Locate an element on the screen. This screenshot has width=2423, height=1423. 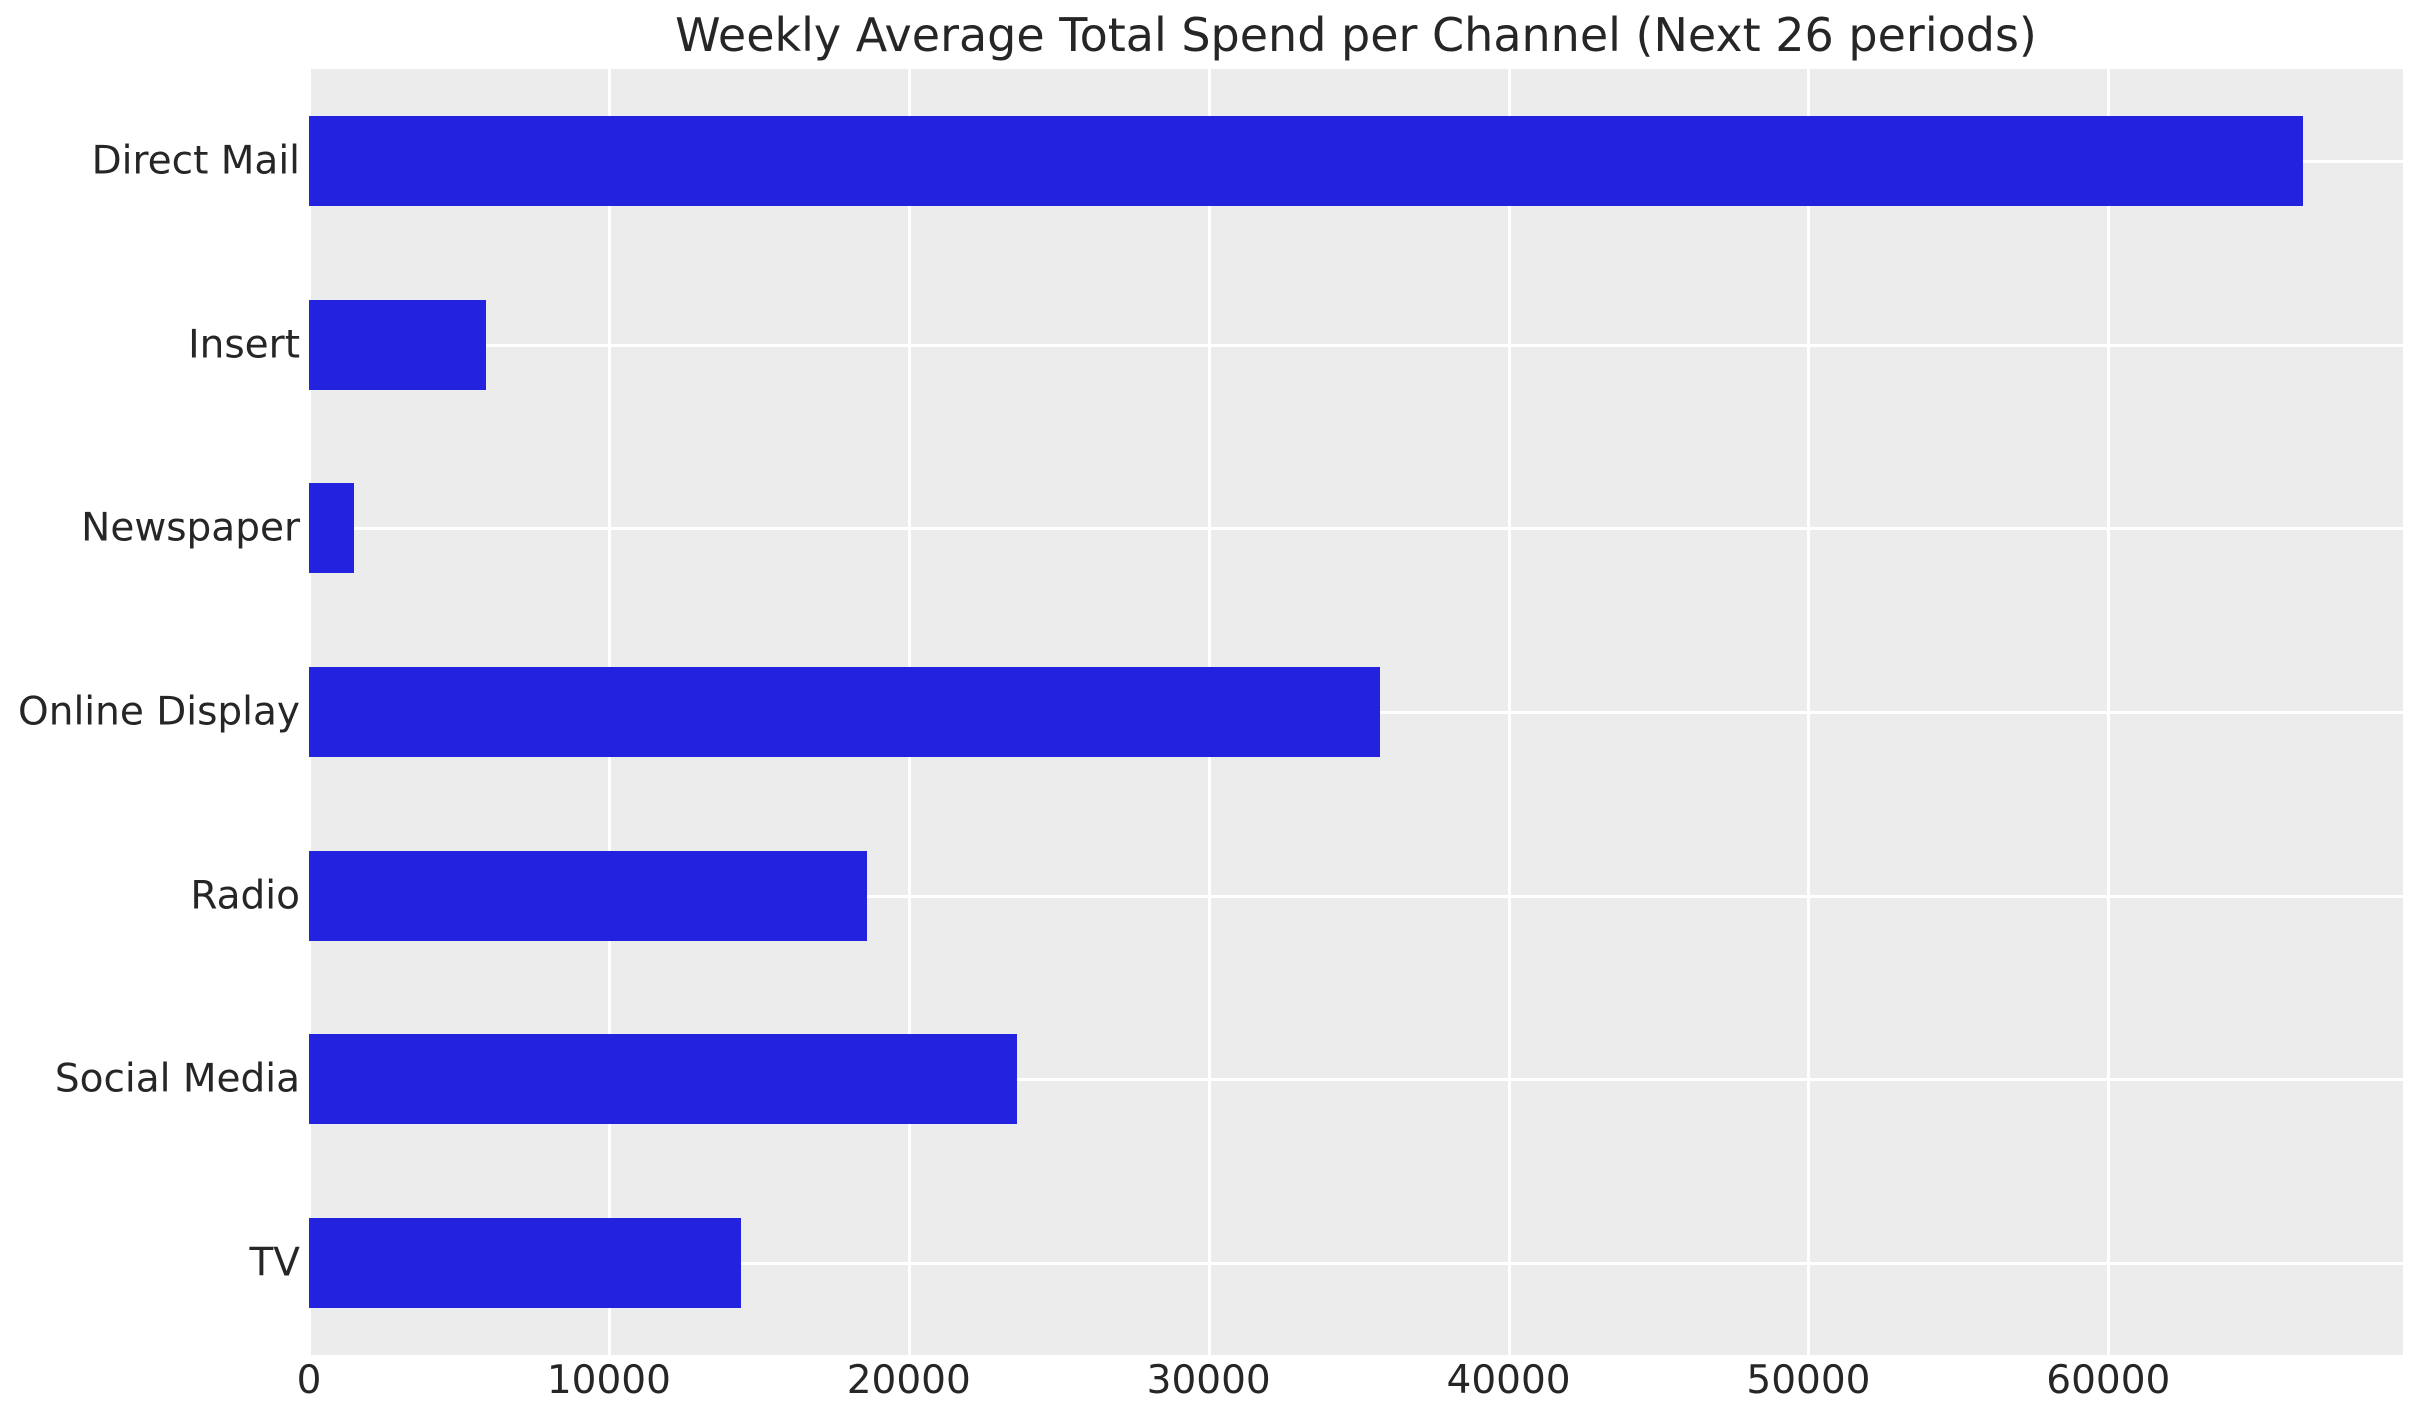
x-tick-label-10000: 10000 is located at coordinates (608, 1380).